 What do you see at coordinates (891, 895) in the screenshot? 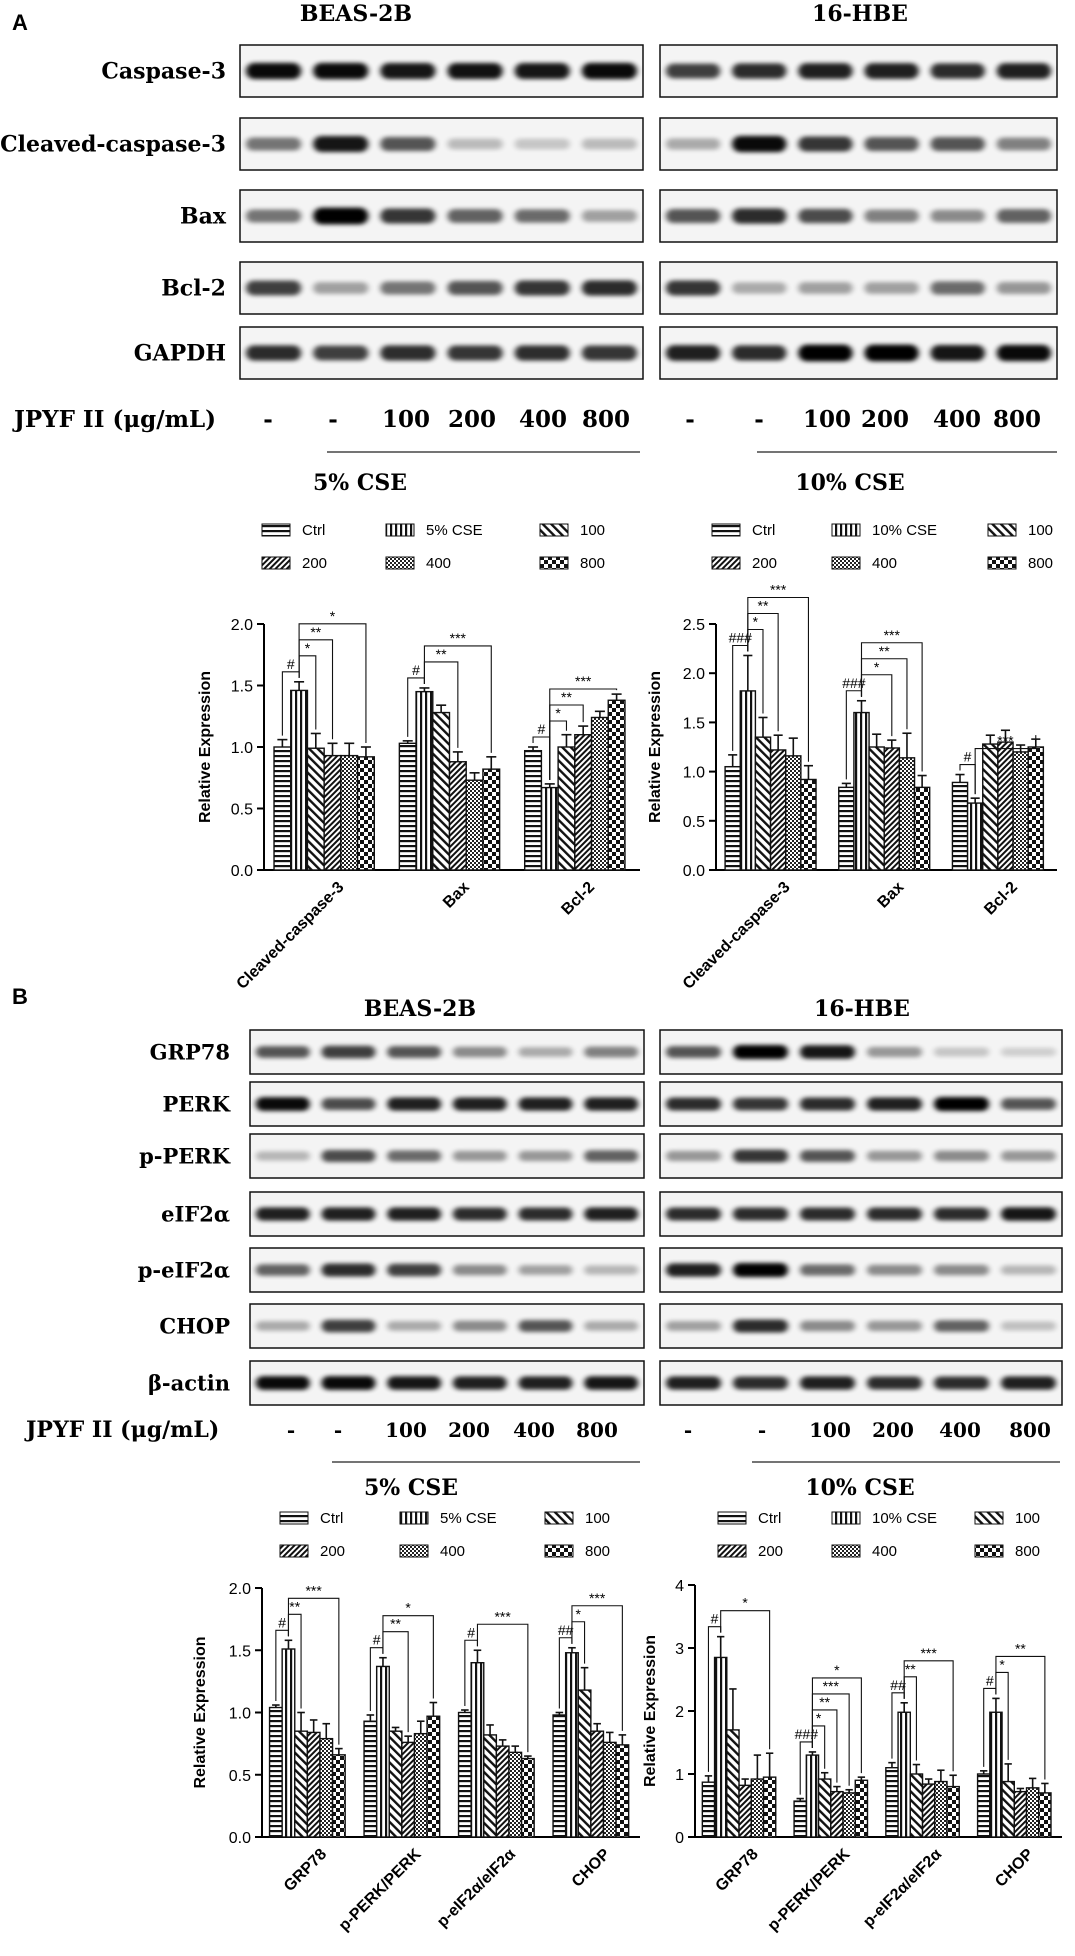
I see `x-tick-label: Bax` at bounding box center [891, 895].